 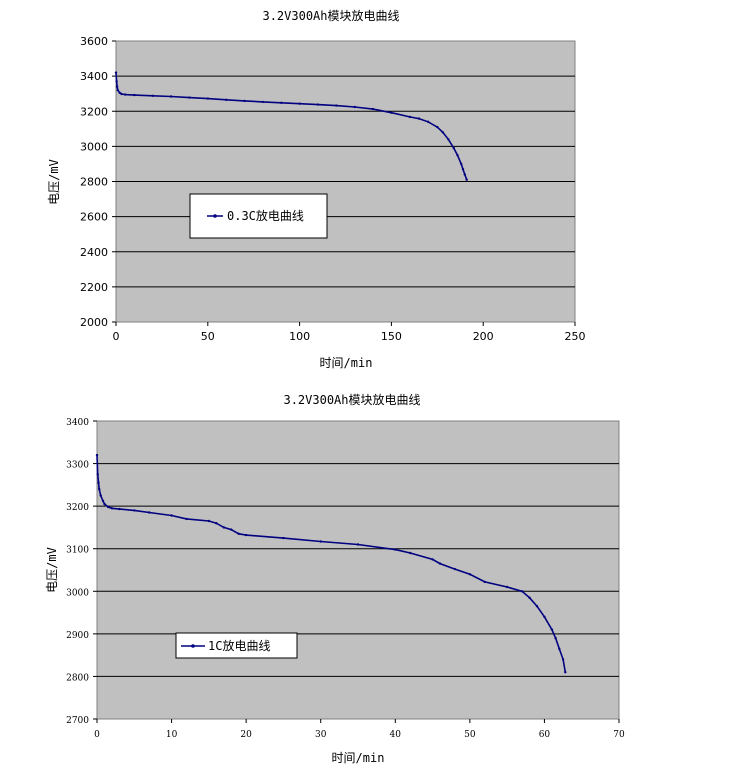 I want to click on x-tick-label: 50, so click(x=208, y=336).